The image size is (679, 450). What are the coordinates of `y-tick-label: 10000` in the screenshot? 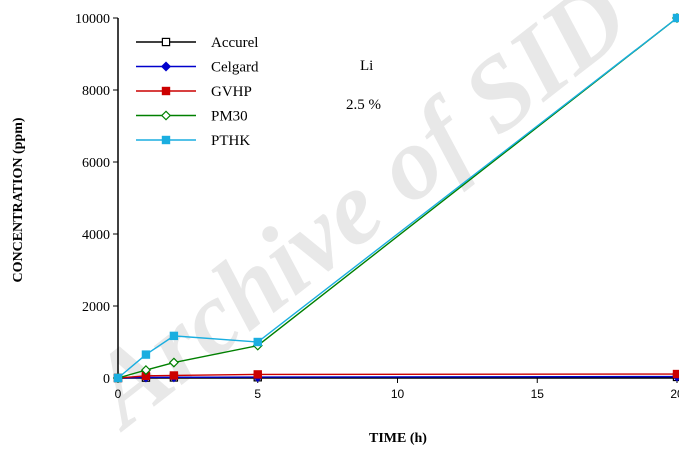 It's located at (92, 19).